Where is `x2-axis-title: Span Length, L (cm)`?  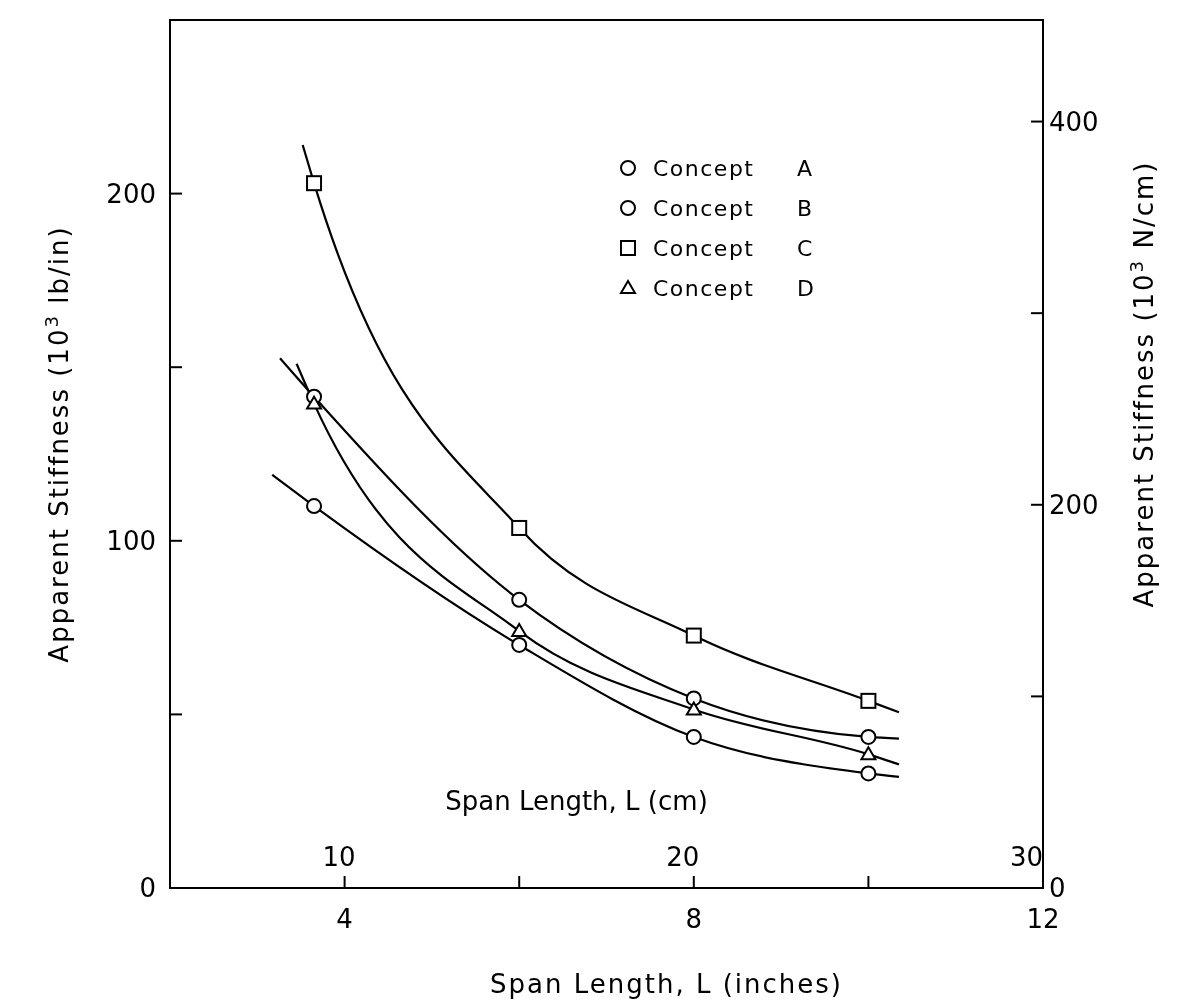
x2-axis-title: Span Length, L (cm) is located at coordinates (576, 801).